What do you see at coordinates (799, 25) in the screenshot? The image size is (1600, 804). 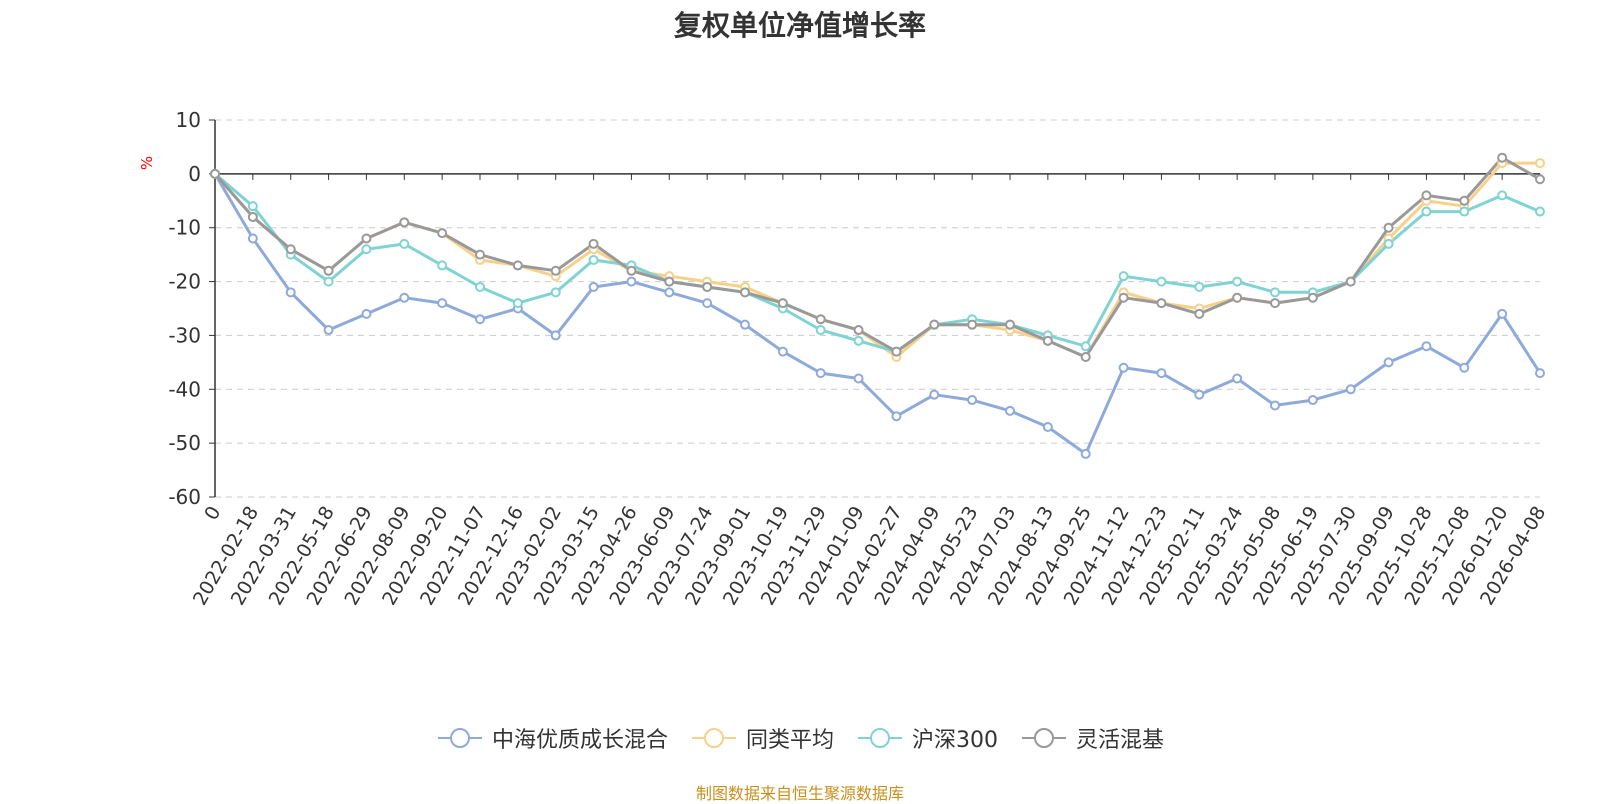 I see `chart-title: 复权单位净值增长率` at bounding box center [799, 25].